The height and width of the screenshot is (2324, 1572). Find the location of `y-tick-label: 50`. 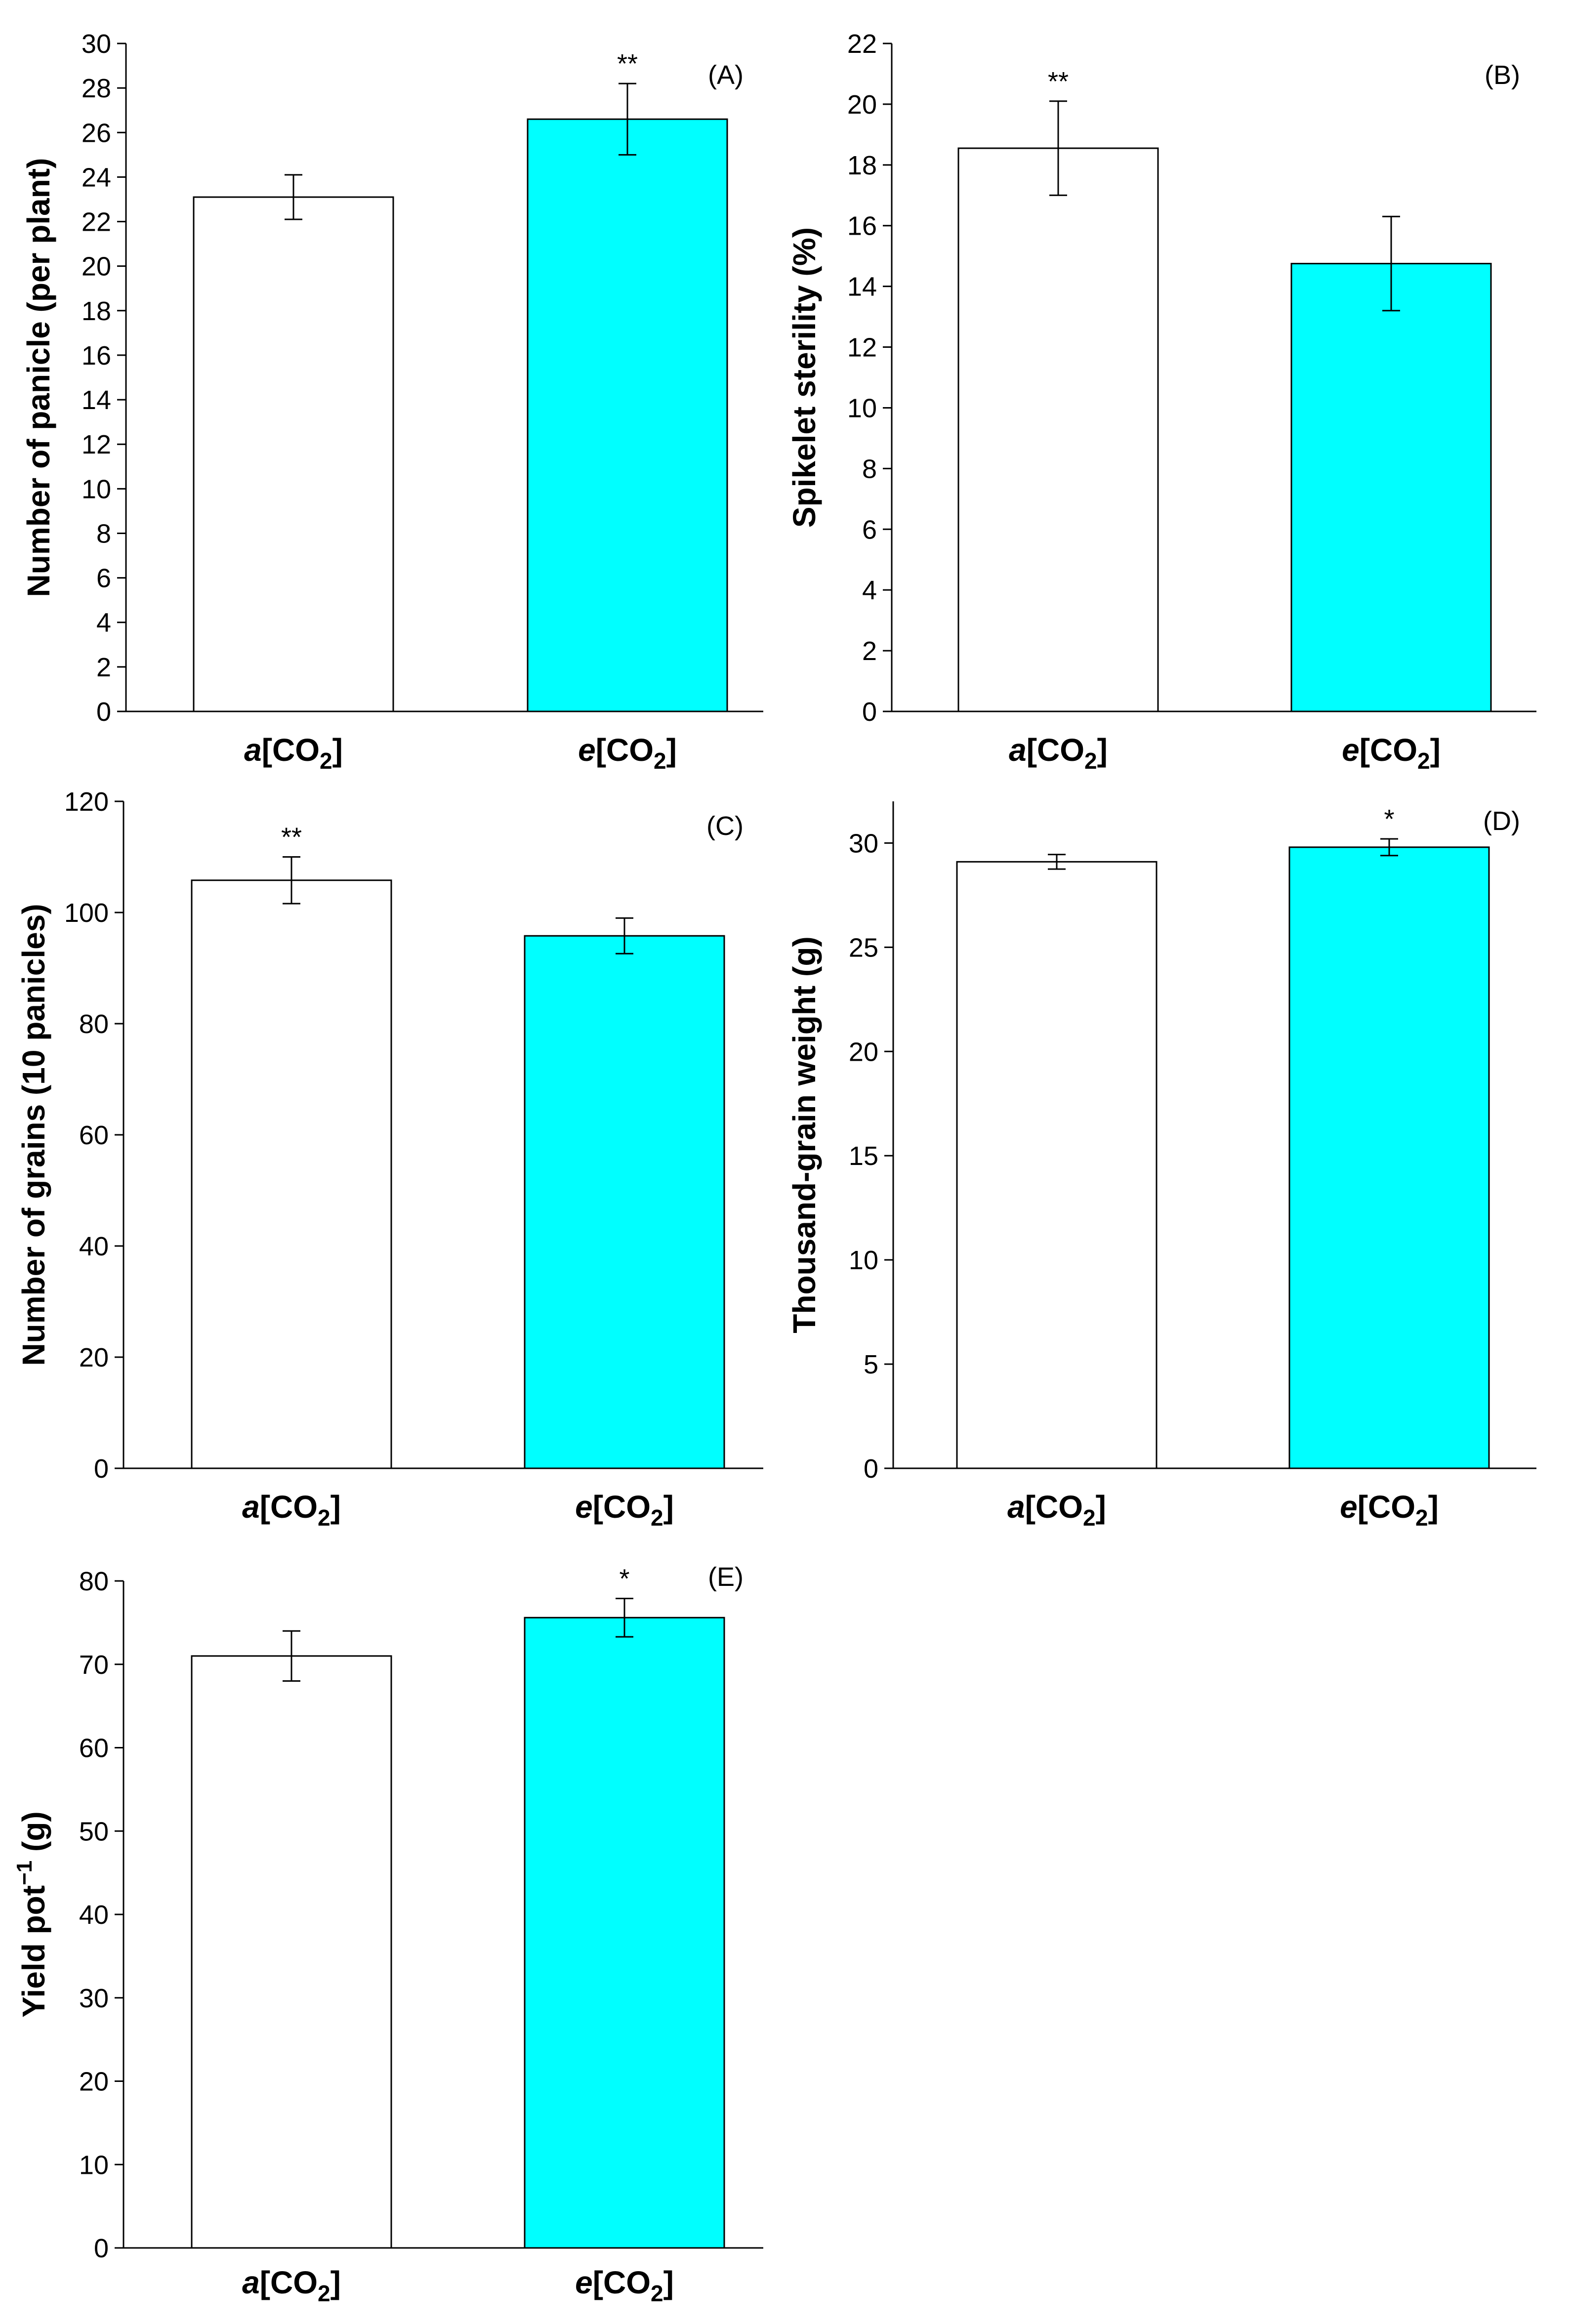

y-tick-label: 50 is located at coordinates (94, 1831).